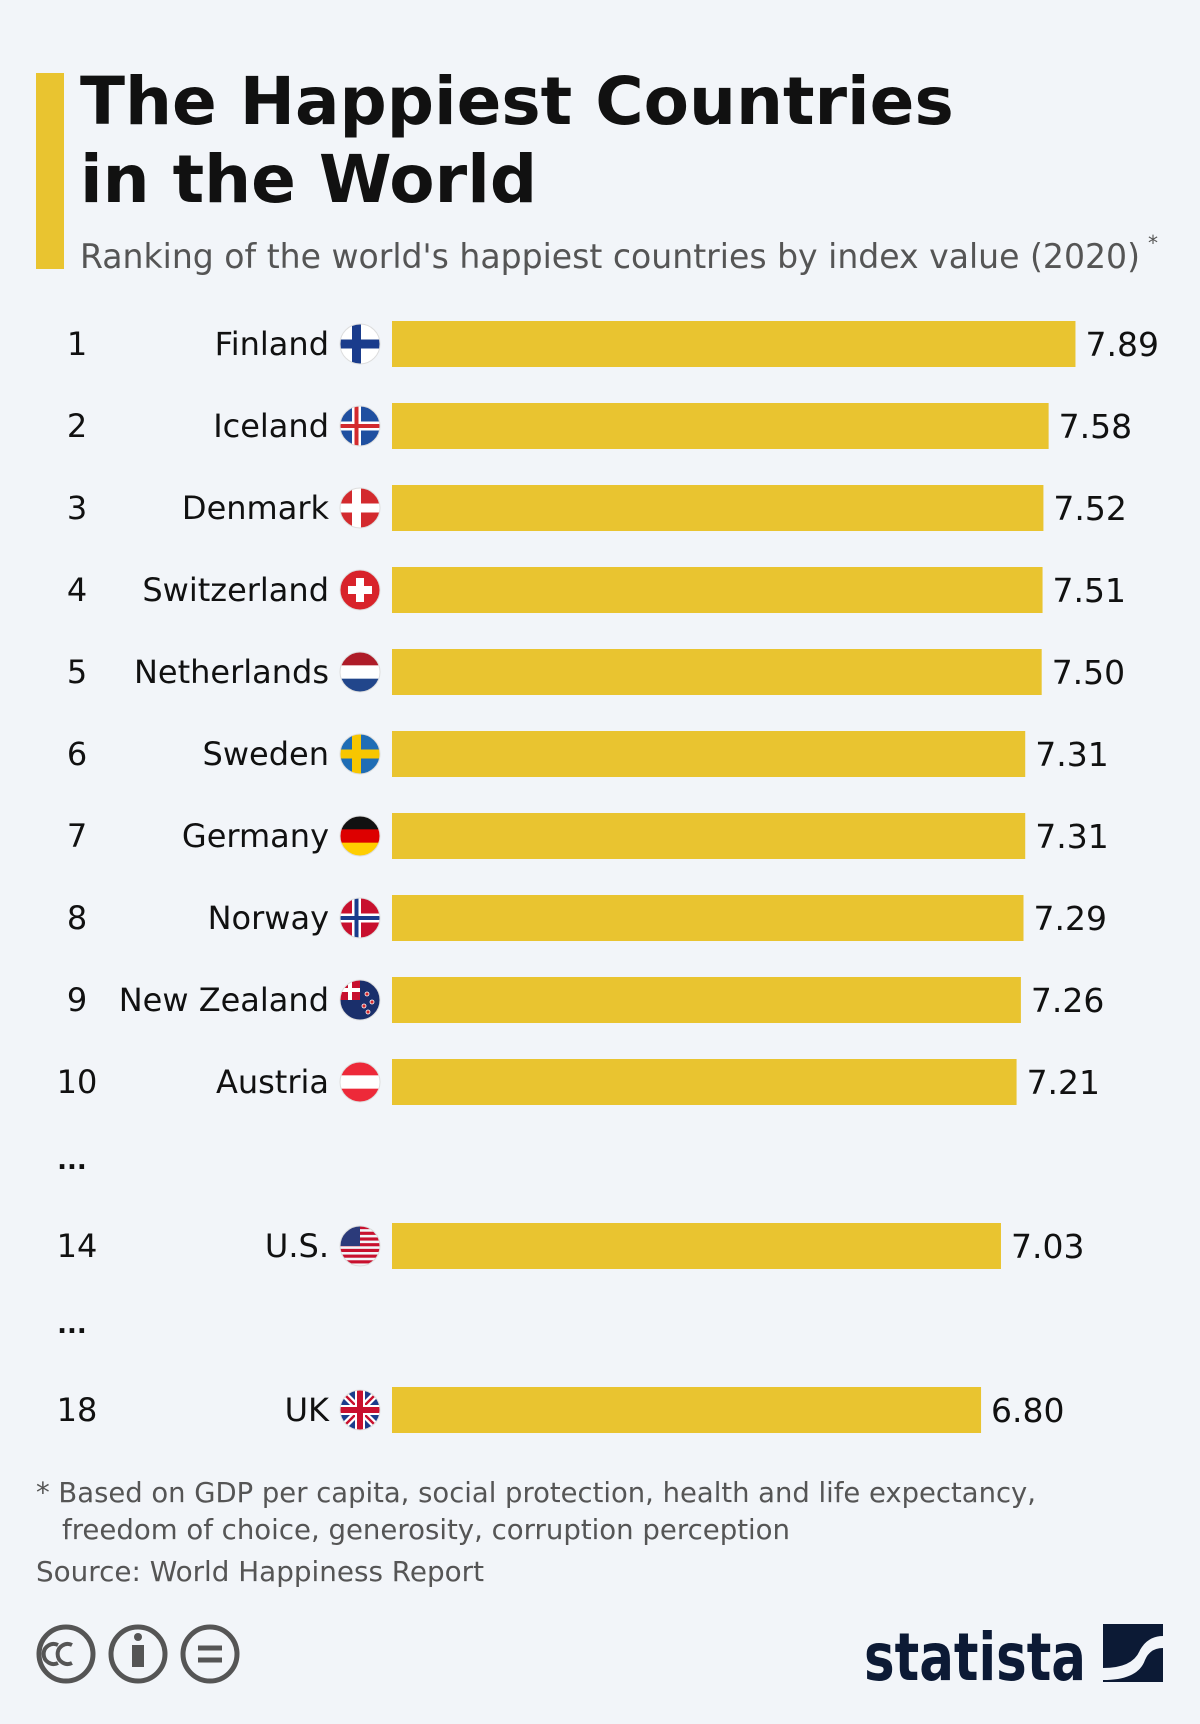 The height and width of the screenshot is (1724, 1200). What do you see at coordinates (1047, 1246) in the screenshot?
I see `value-label: 7.03` at bounding box center [1047, 1246].